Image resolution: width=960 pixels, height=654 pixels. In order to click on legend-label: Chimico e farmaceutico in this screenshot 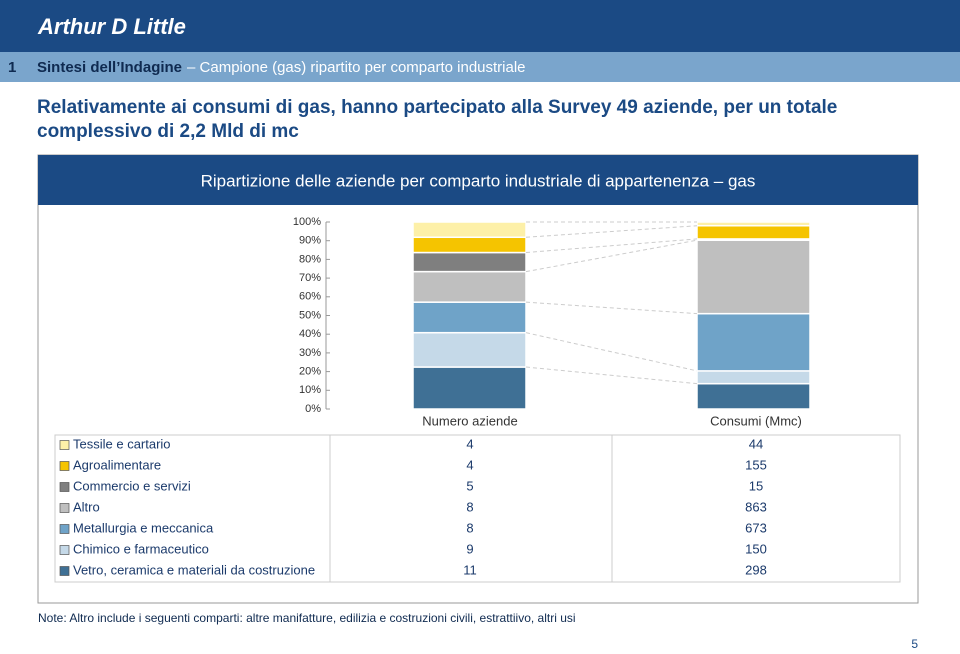, I will do `click(141, 548)`.